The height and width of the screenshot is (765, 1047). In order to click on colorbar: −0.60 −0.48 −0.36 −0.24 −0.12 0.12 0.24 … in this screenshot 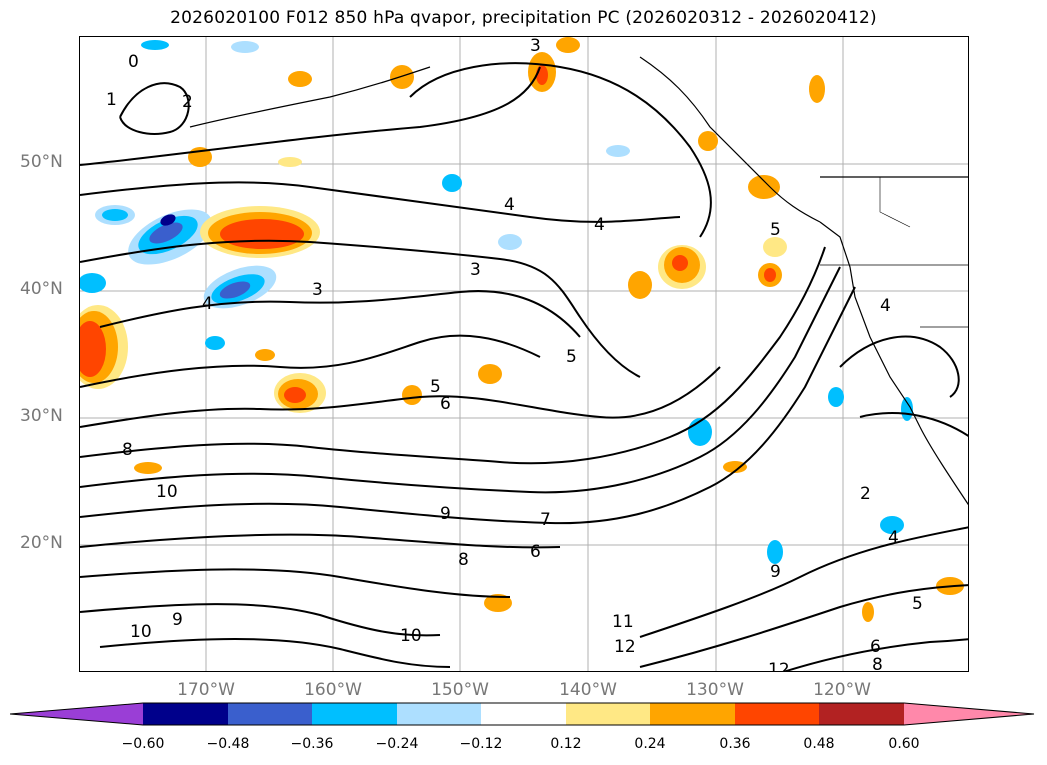, I will do `click(523, 726)`.